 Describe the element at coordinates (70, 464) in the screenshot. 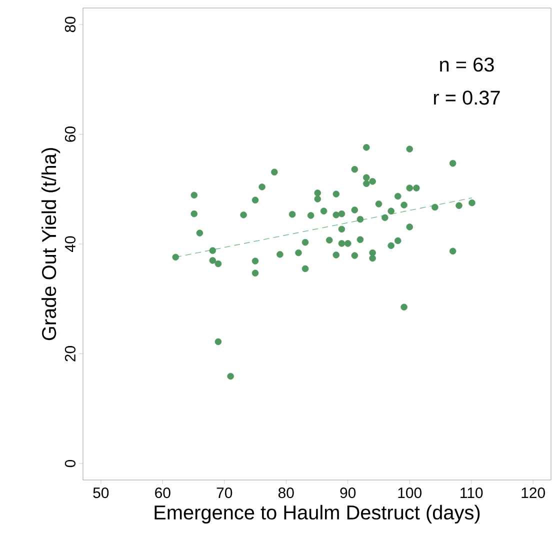

I see `y-tick-label: 0` at that location.